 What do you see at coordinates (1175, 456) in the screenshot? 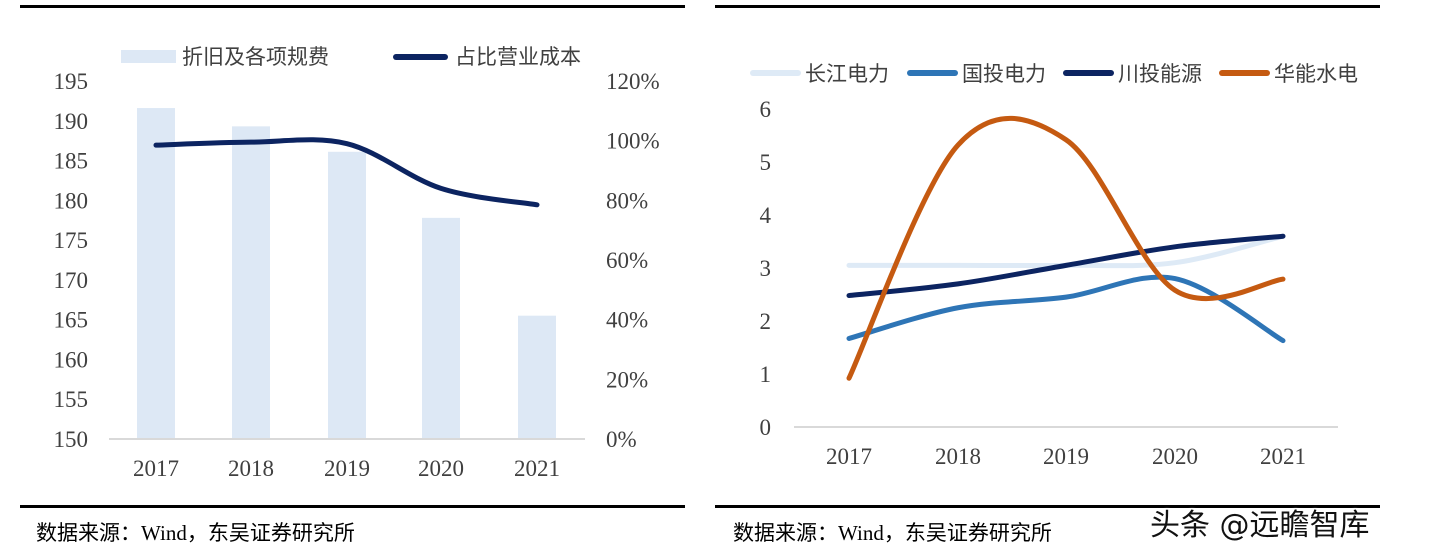
I see `right-chart-x-tick: 2020` at bounding box center [1175, 456].